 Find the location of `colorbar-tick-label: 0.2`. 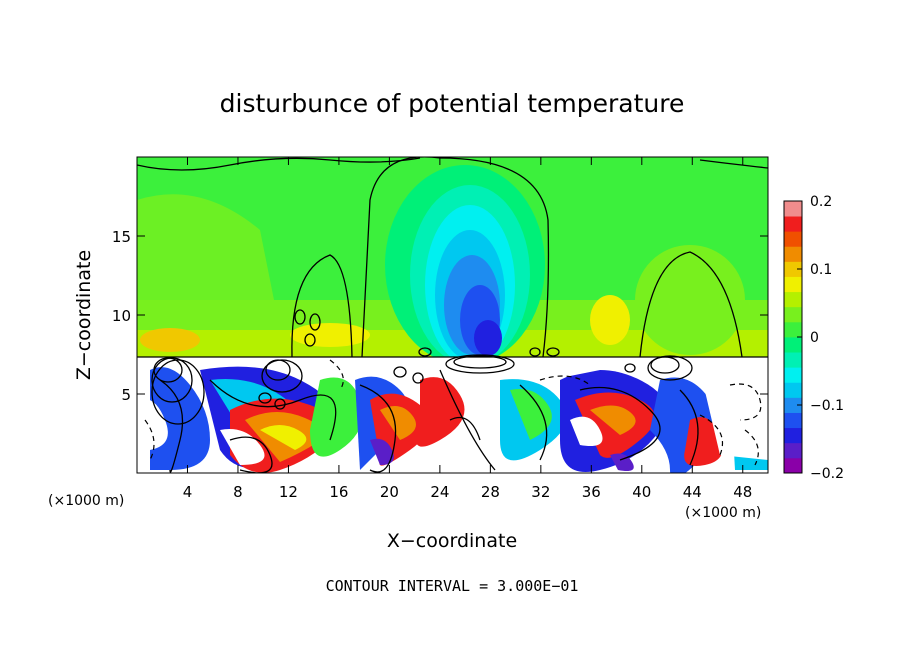

colorbar-tick-label: 0.2 is located at coordinates (821, 202).